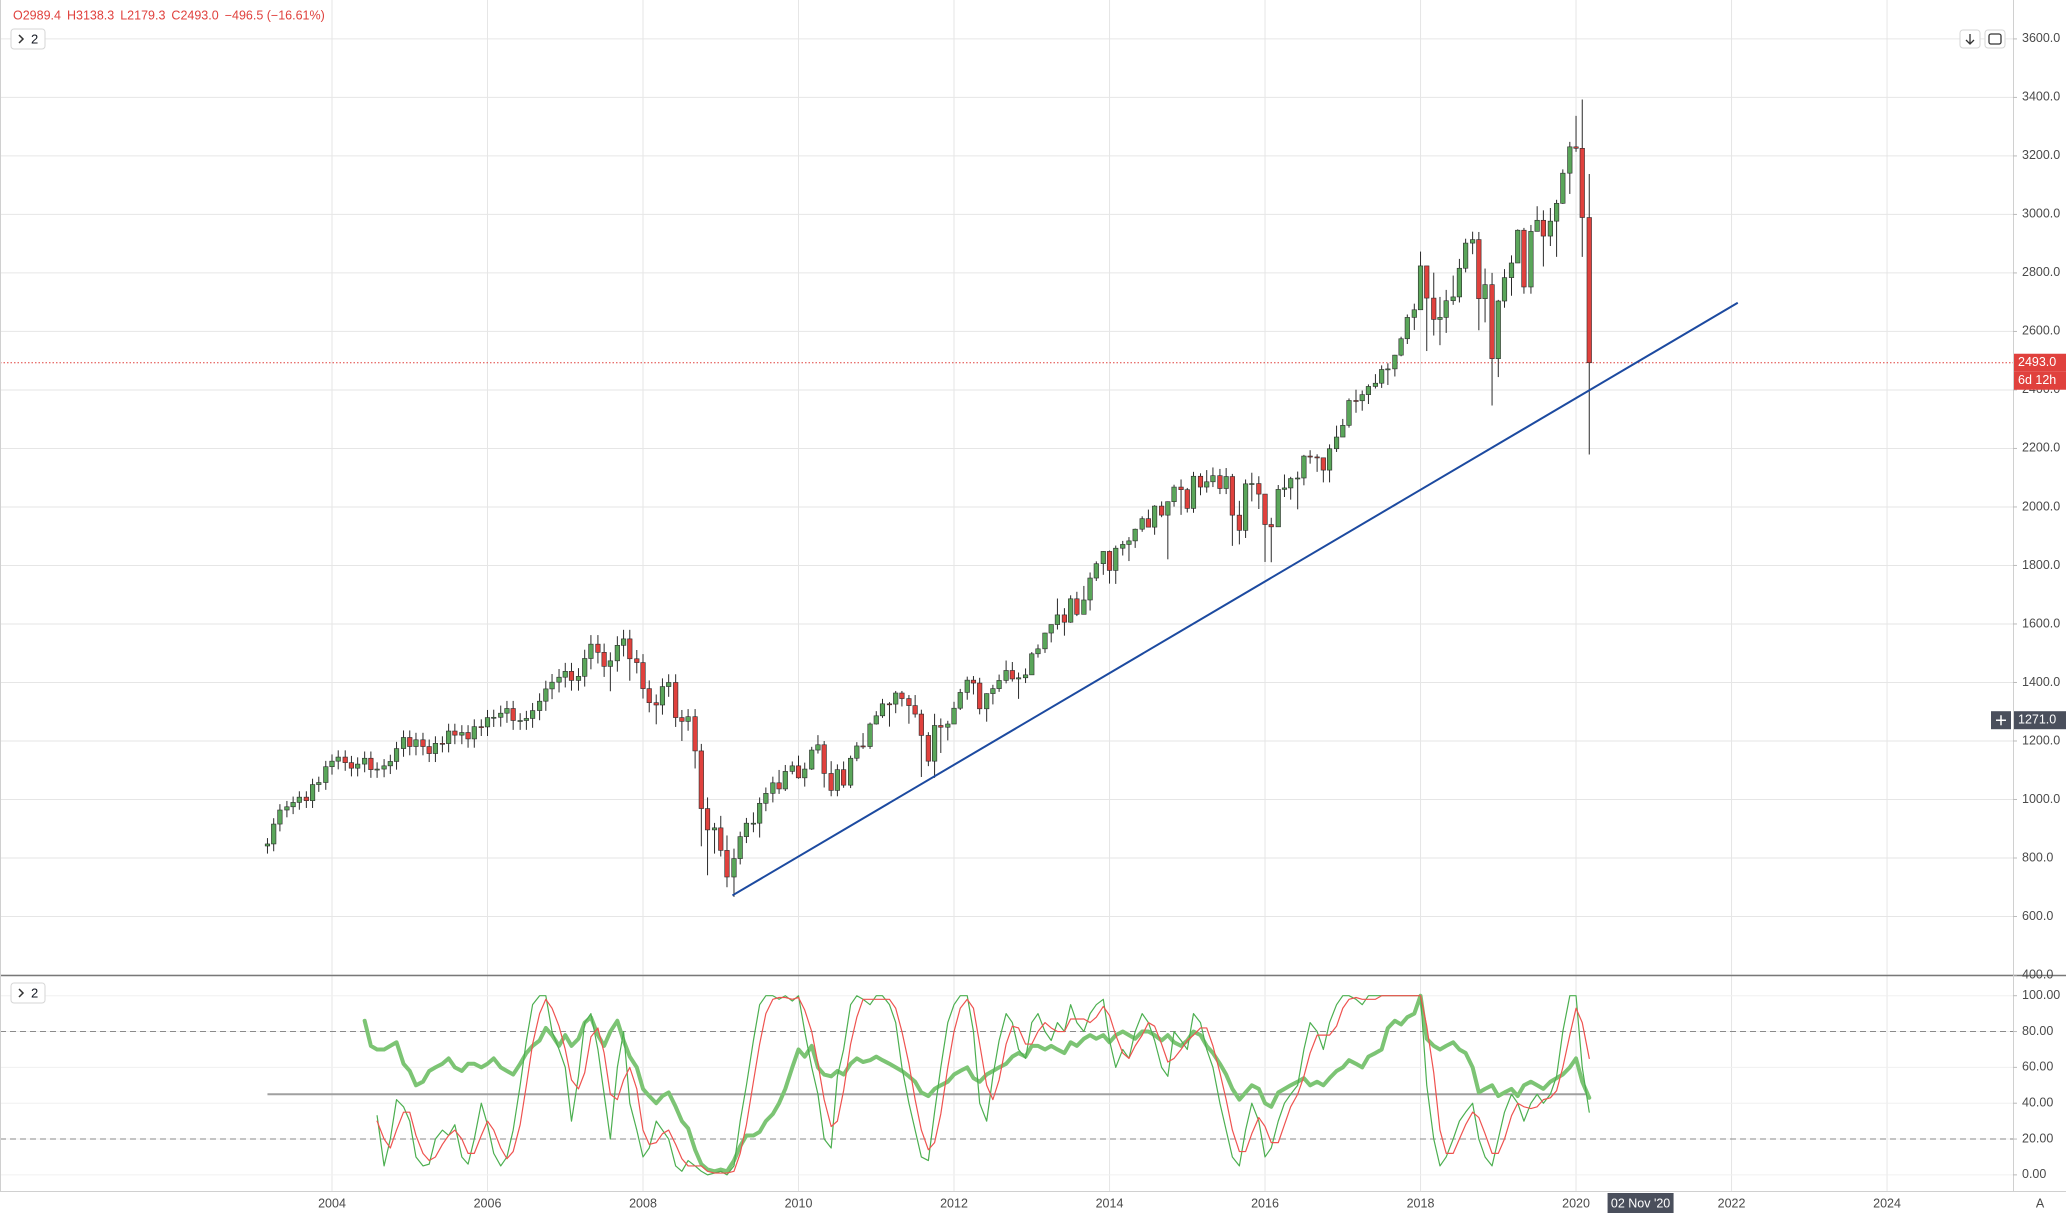 Image resolution: width=2066 pixels, height=1217 pixels. I want to click on auto-scale-button: A, so click(2040, 1203).